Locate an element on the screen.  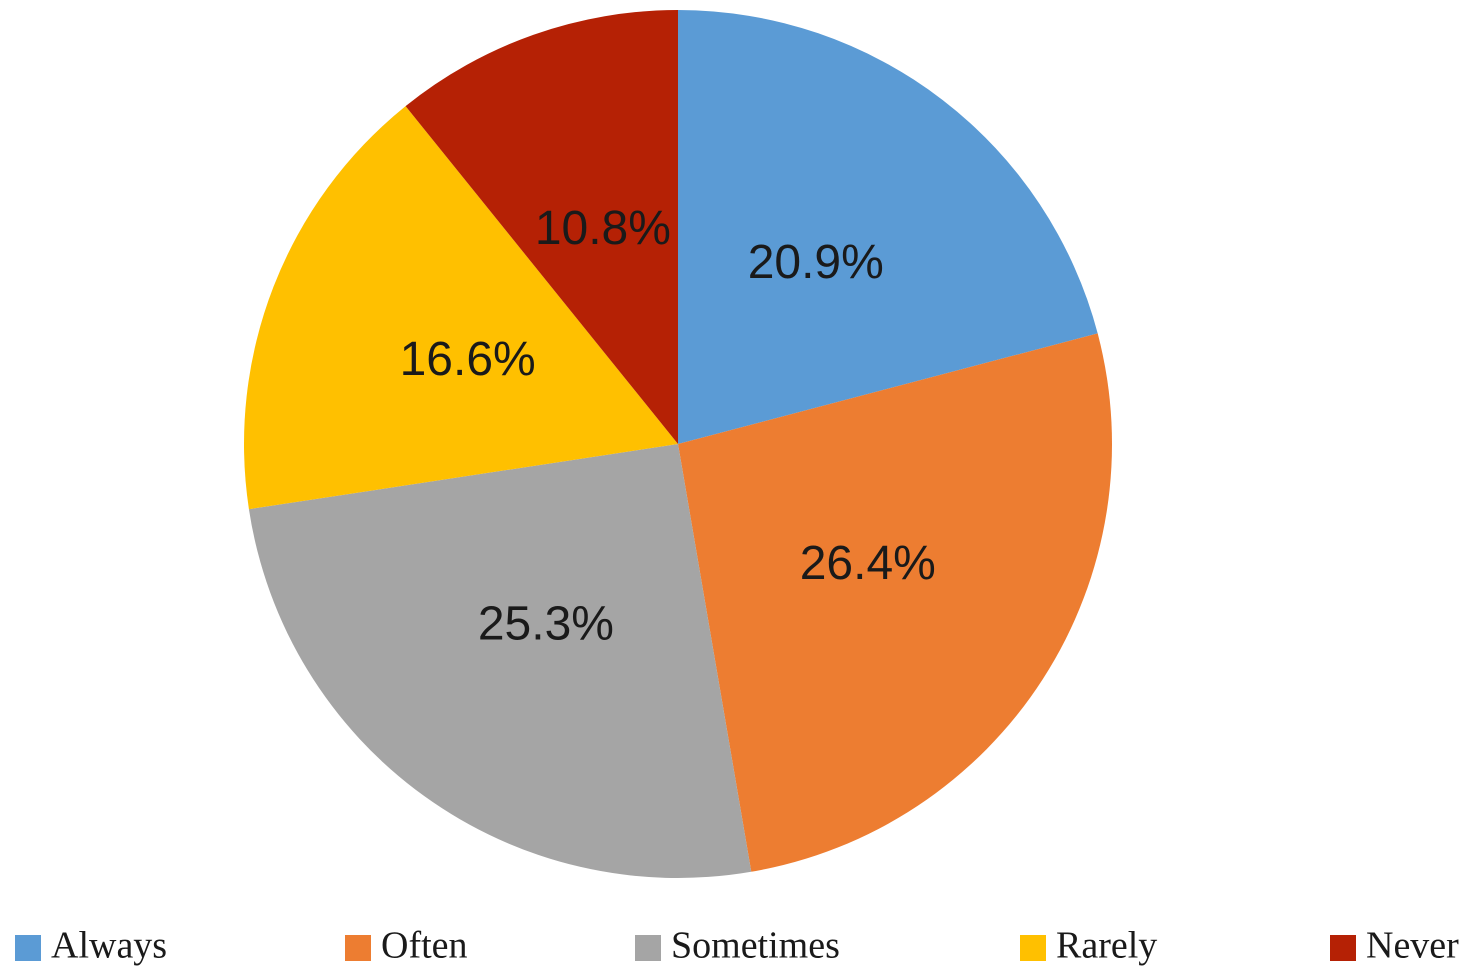
legend-label: Never is located at coordinates (1412, 946).